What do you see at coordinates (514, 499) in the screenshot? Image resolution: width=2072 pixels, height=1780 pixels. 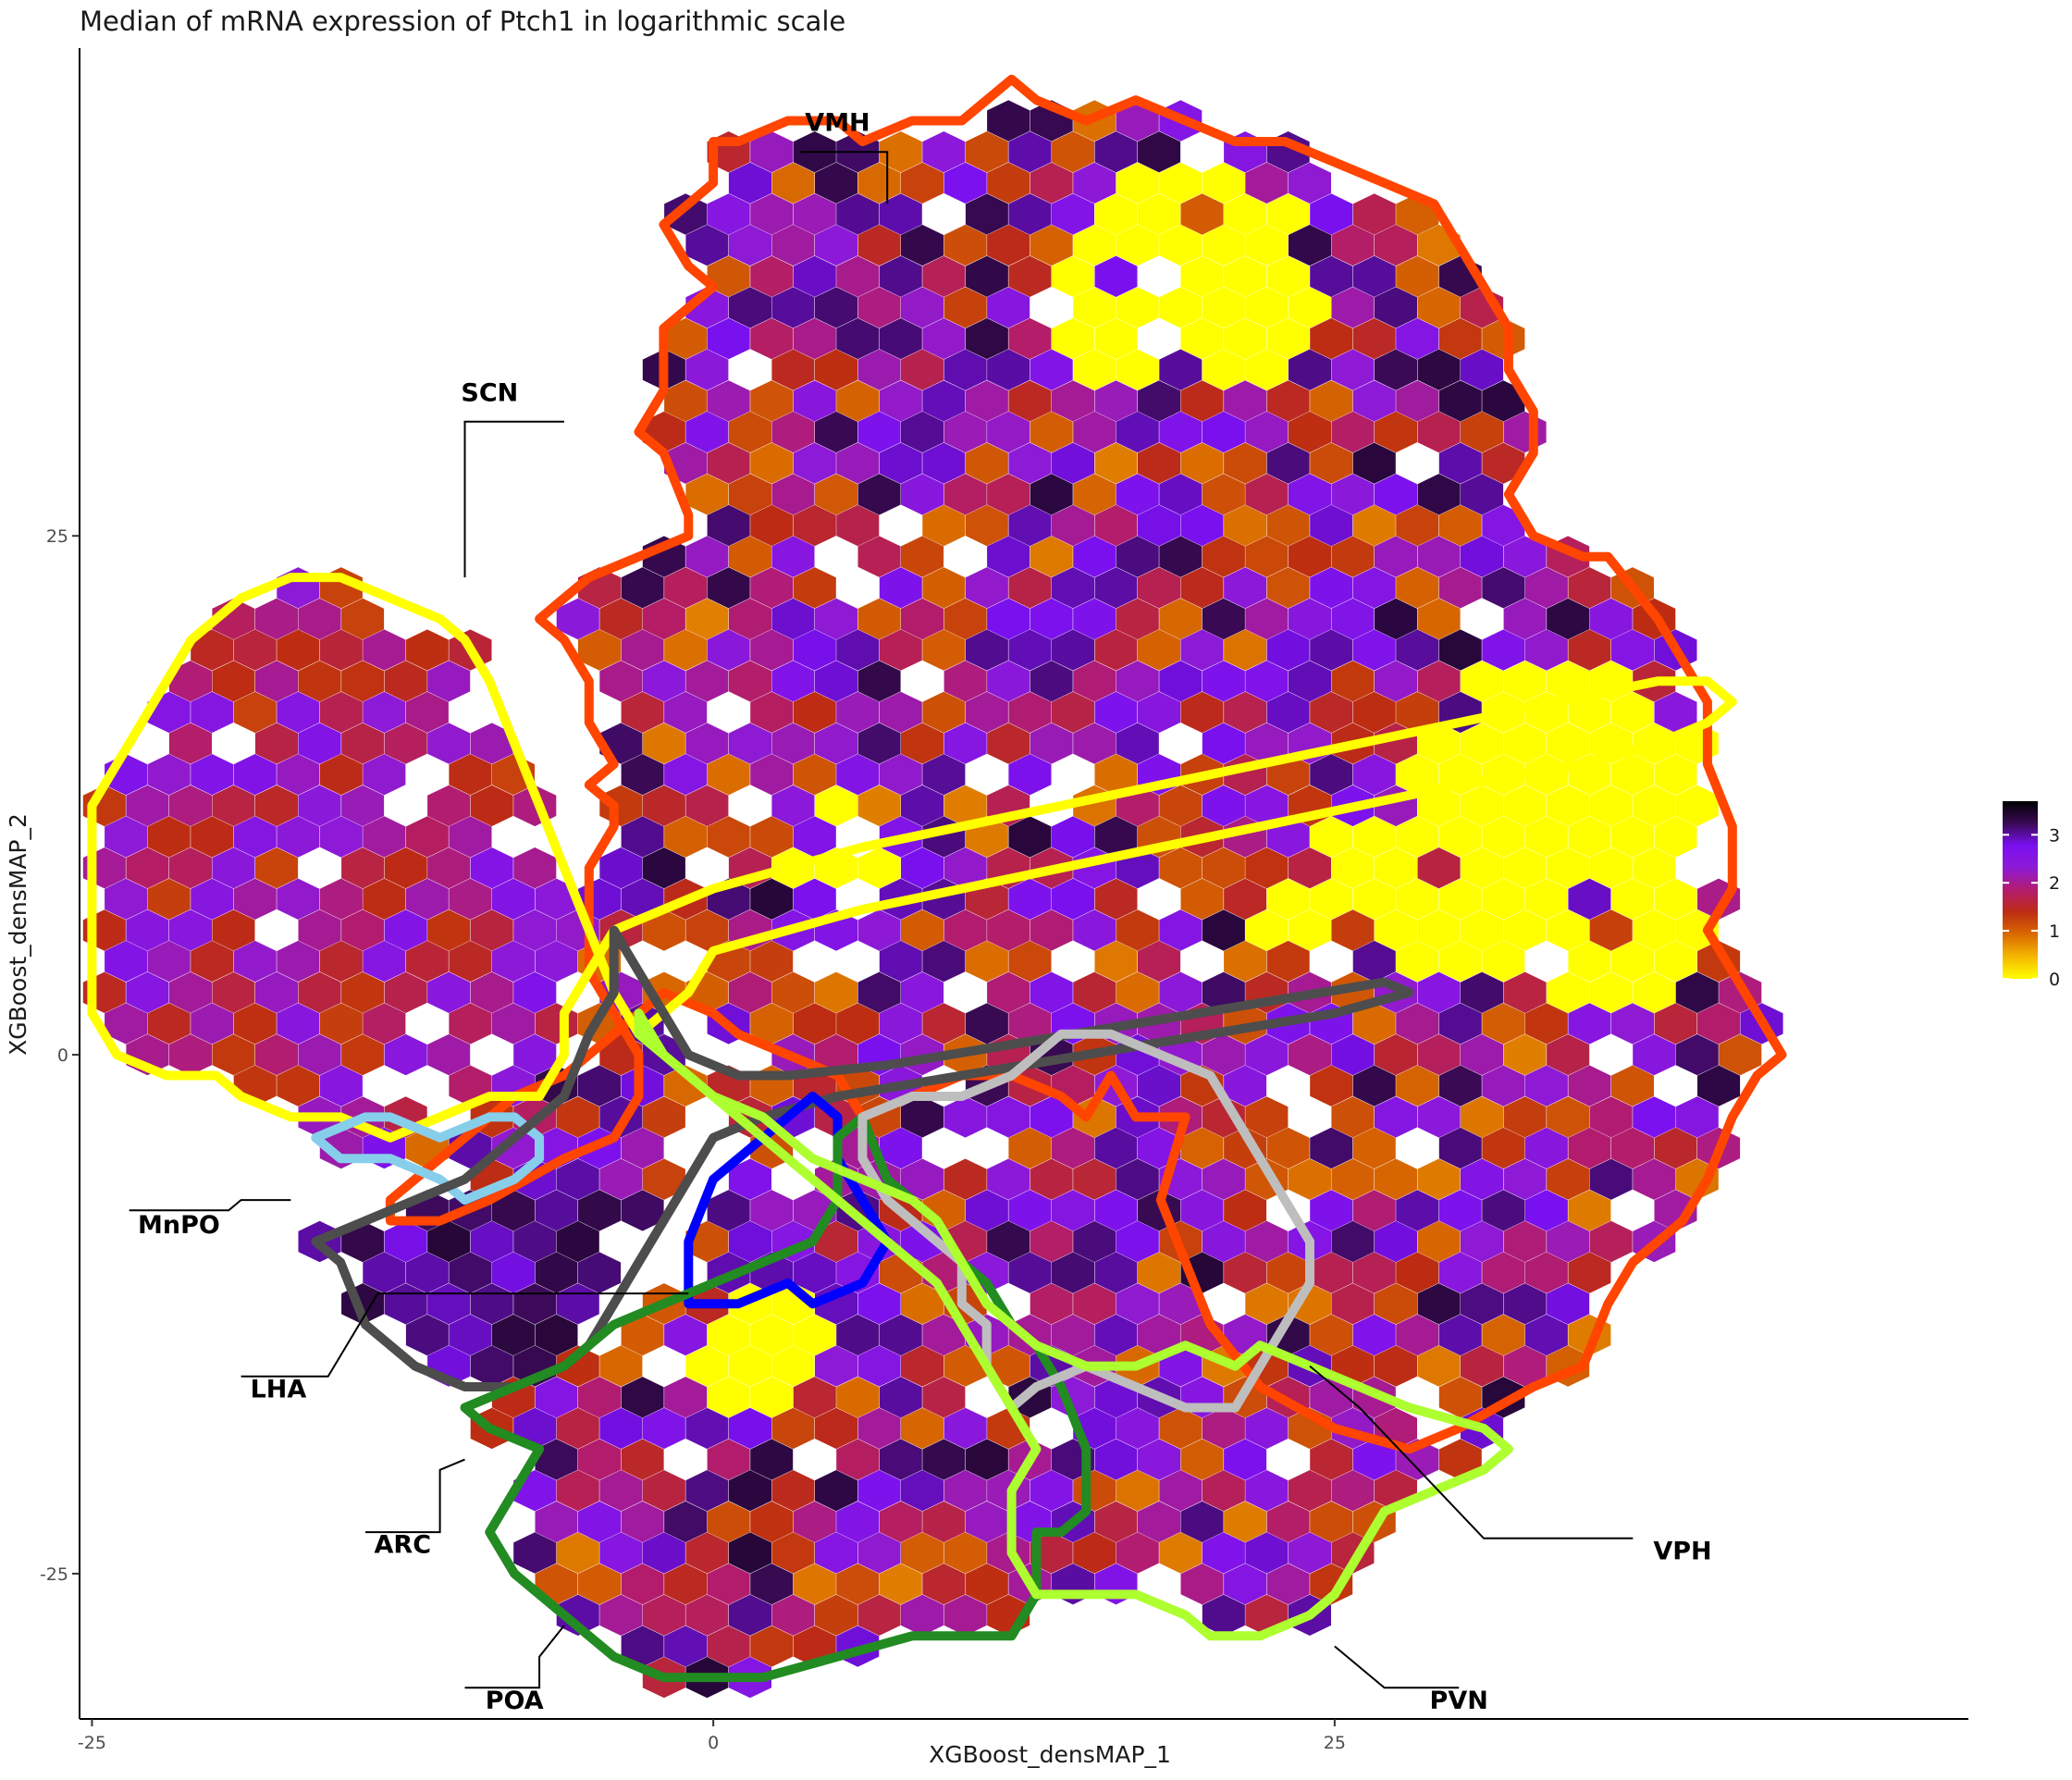 I see `leader-line-scn` at bounding box center [514, 499].